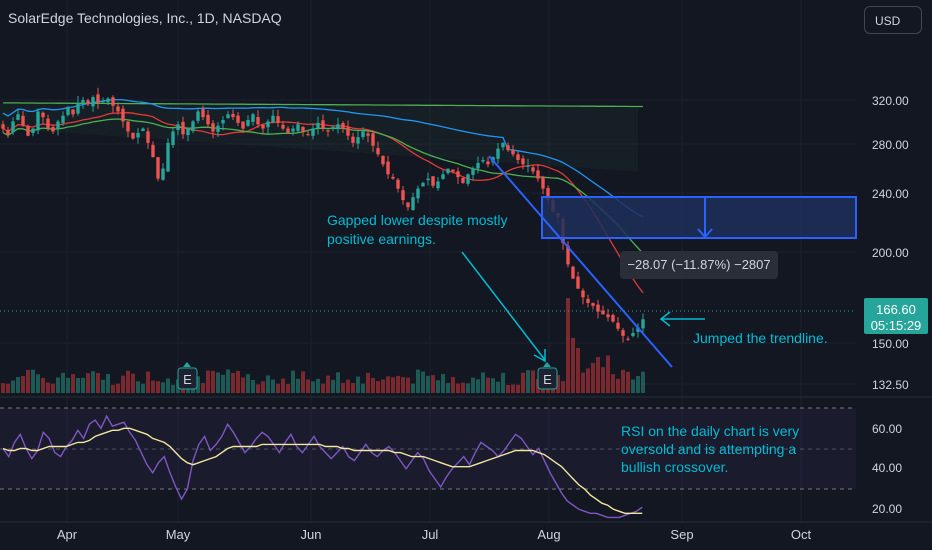  Describe the element at coordinates (547, 376) in the screenshot. I see `earnings-marker-aug: E` at that location.